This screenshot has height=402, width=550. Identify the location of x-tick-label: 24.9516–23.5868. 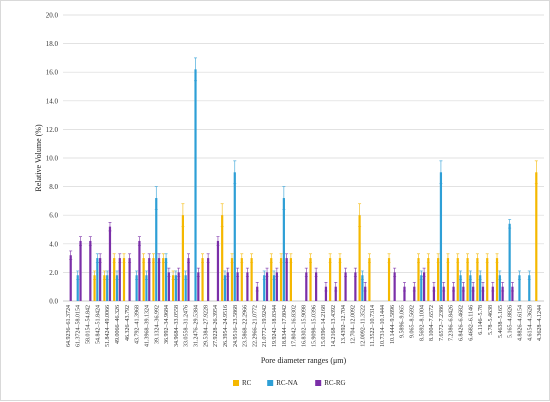
(236, 326).